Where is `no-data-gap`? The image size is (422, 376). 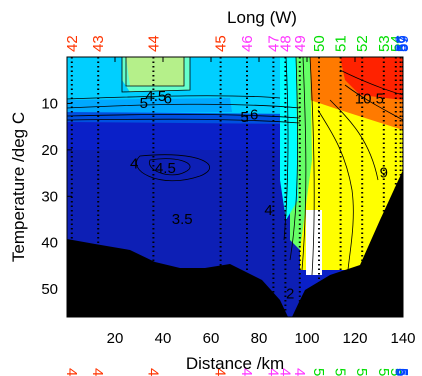 no-data-gap is located at coordinates (314, 242).